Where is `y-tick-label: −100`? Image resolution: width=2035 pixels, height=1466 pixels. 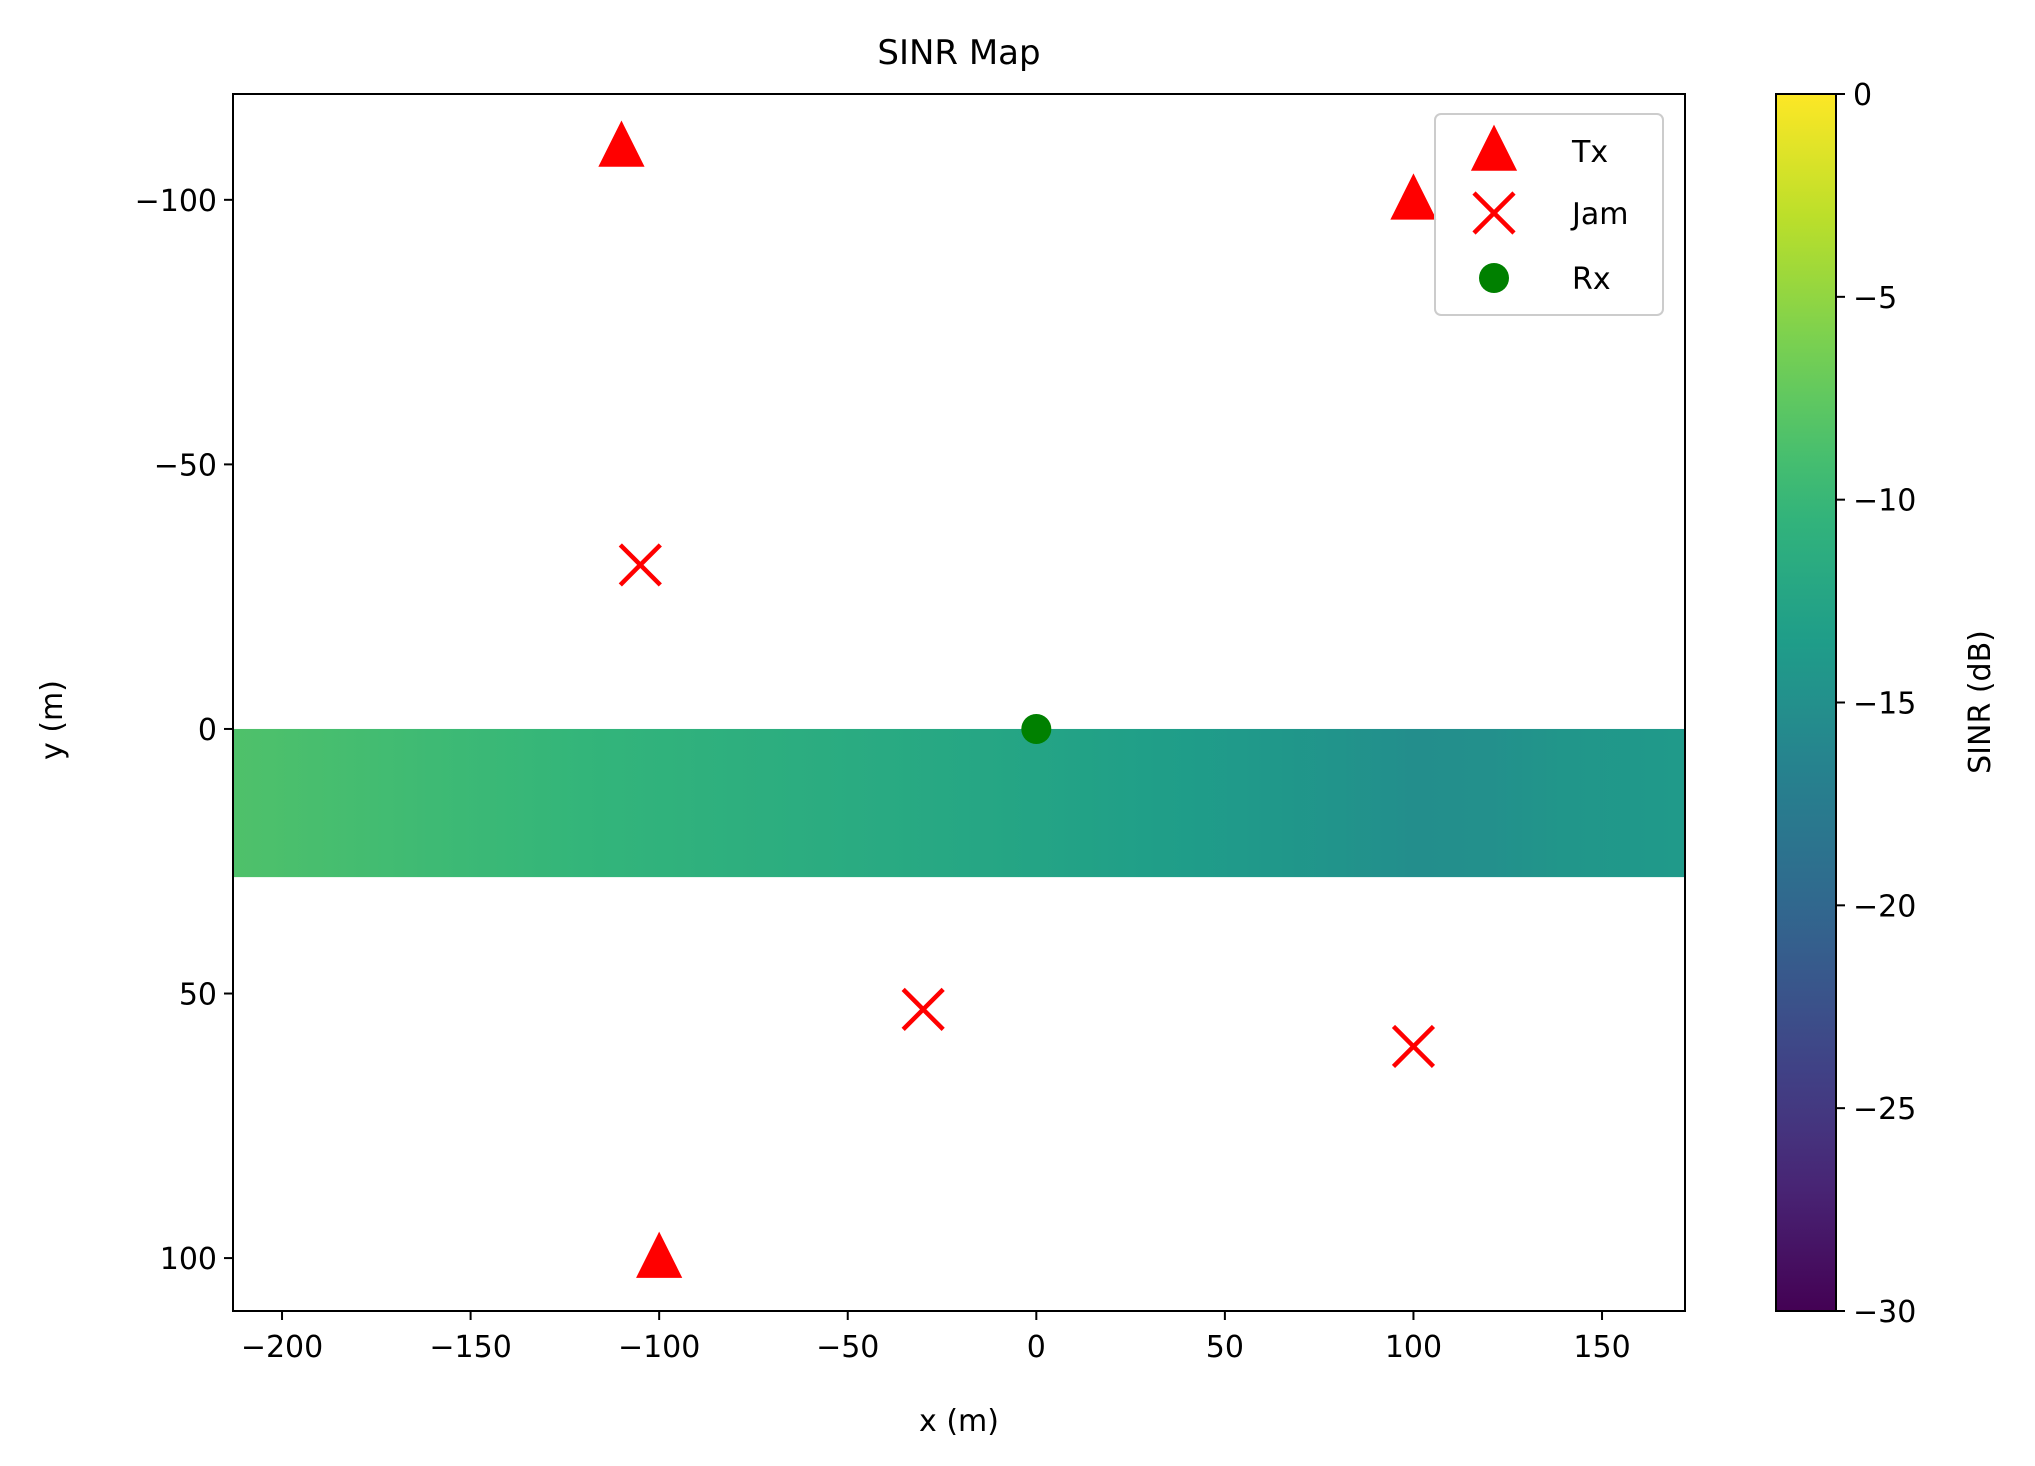 y-tick-label: −100 is located at coordinates (176, 201).